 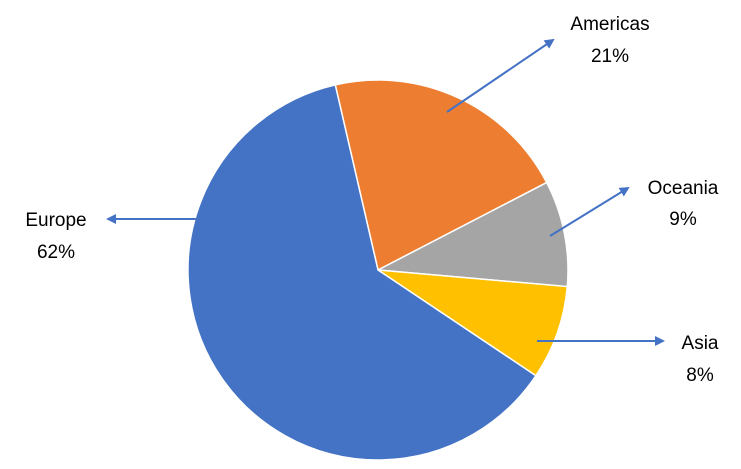 What do you see at coordinates (610, 56) in the screenshot?
I see `americas-value-label: 21%` at bounding box center [610, 56].